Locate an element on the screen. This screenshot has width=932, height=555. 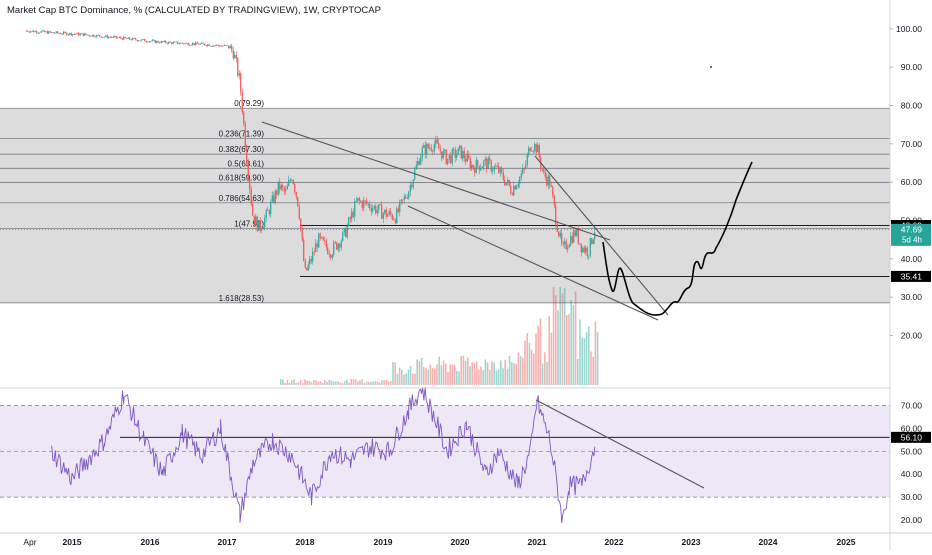
x-tick-label: Apr is located at coordinates (29, 542).